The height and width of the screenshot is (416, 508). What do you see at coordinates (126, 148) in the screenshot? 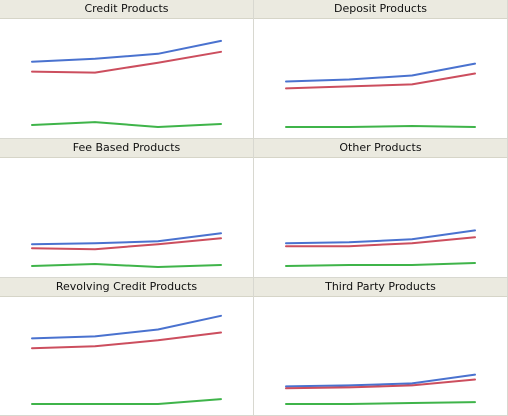
I see `chart-title: Fee Based Products` at bounding box center [126, 148].